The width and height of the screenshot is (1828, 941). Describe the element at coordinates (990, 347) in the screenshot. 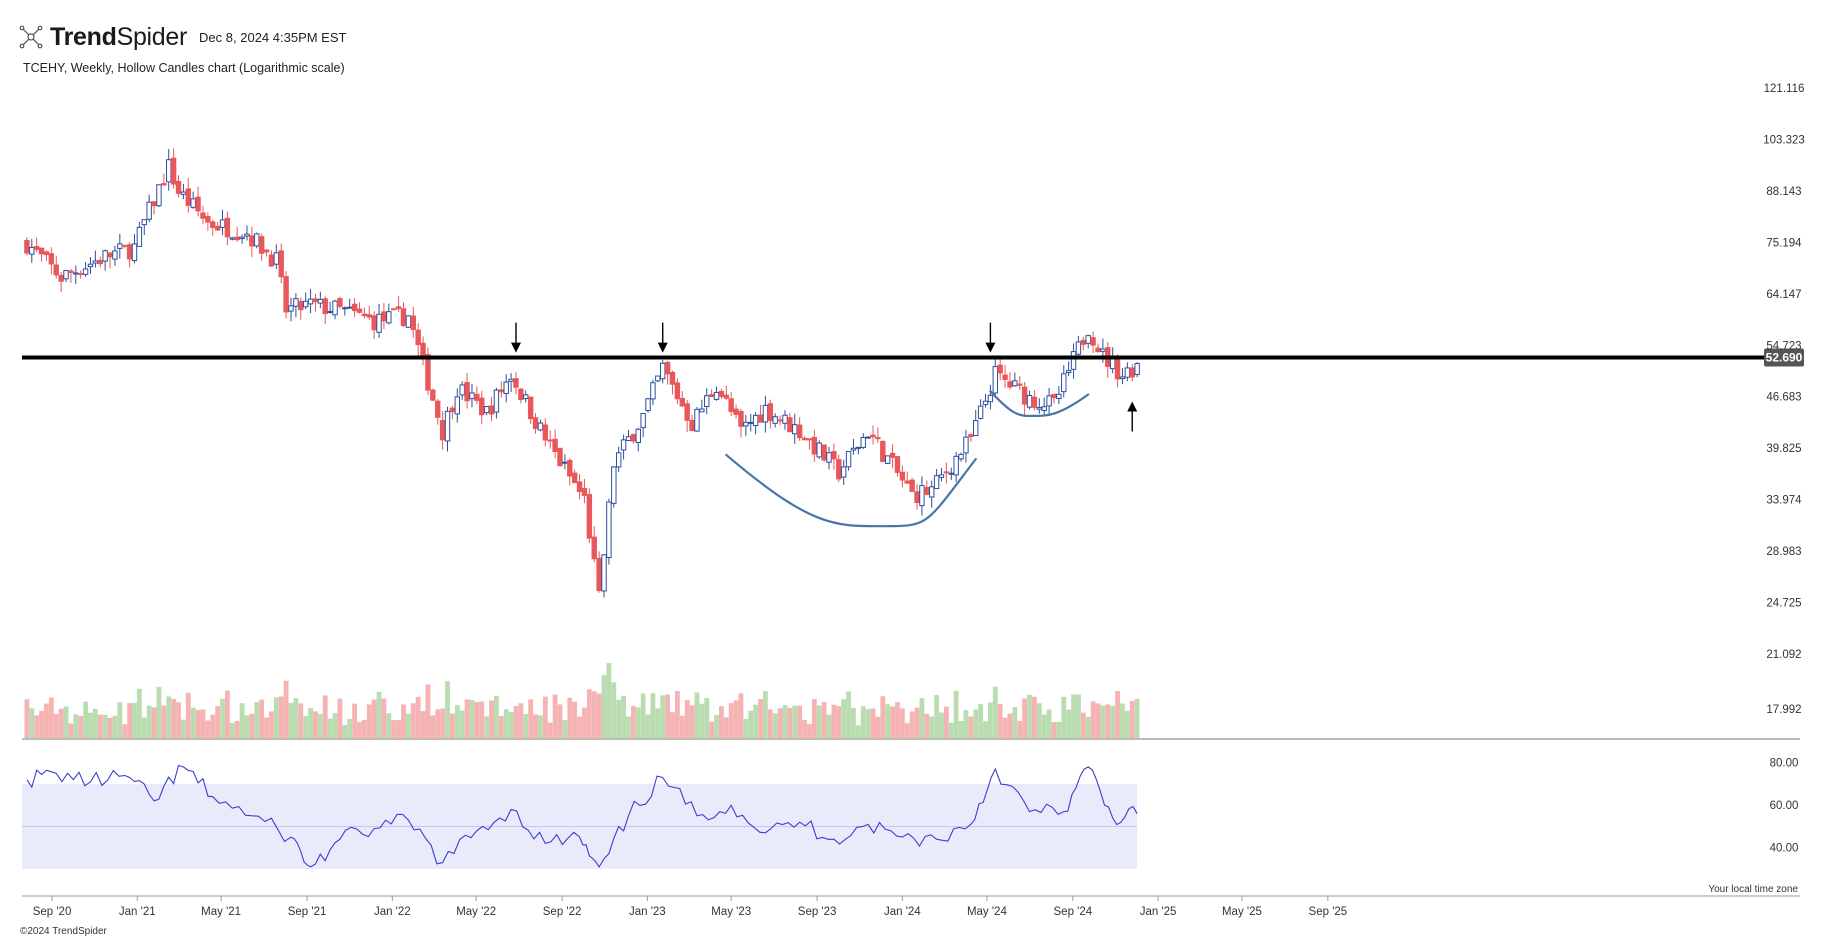

I see `arrow-head` at that location.